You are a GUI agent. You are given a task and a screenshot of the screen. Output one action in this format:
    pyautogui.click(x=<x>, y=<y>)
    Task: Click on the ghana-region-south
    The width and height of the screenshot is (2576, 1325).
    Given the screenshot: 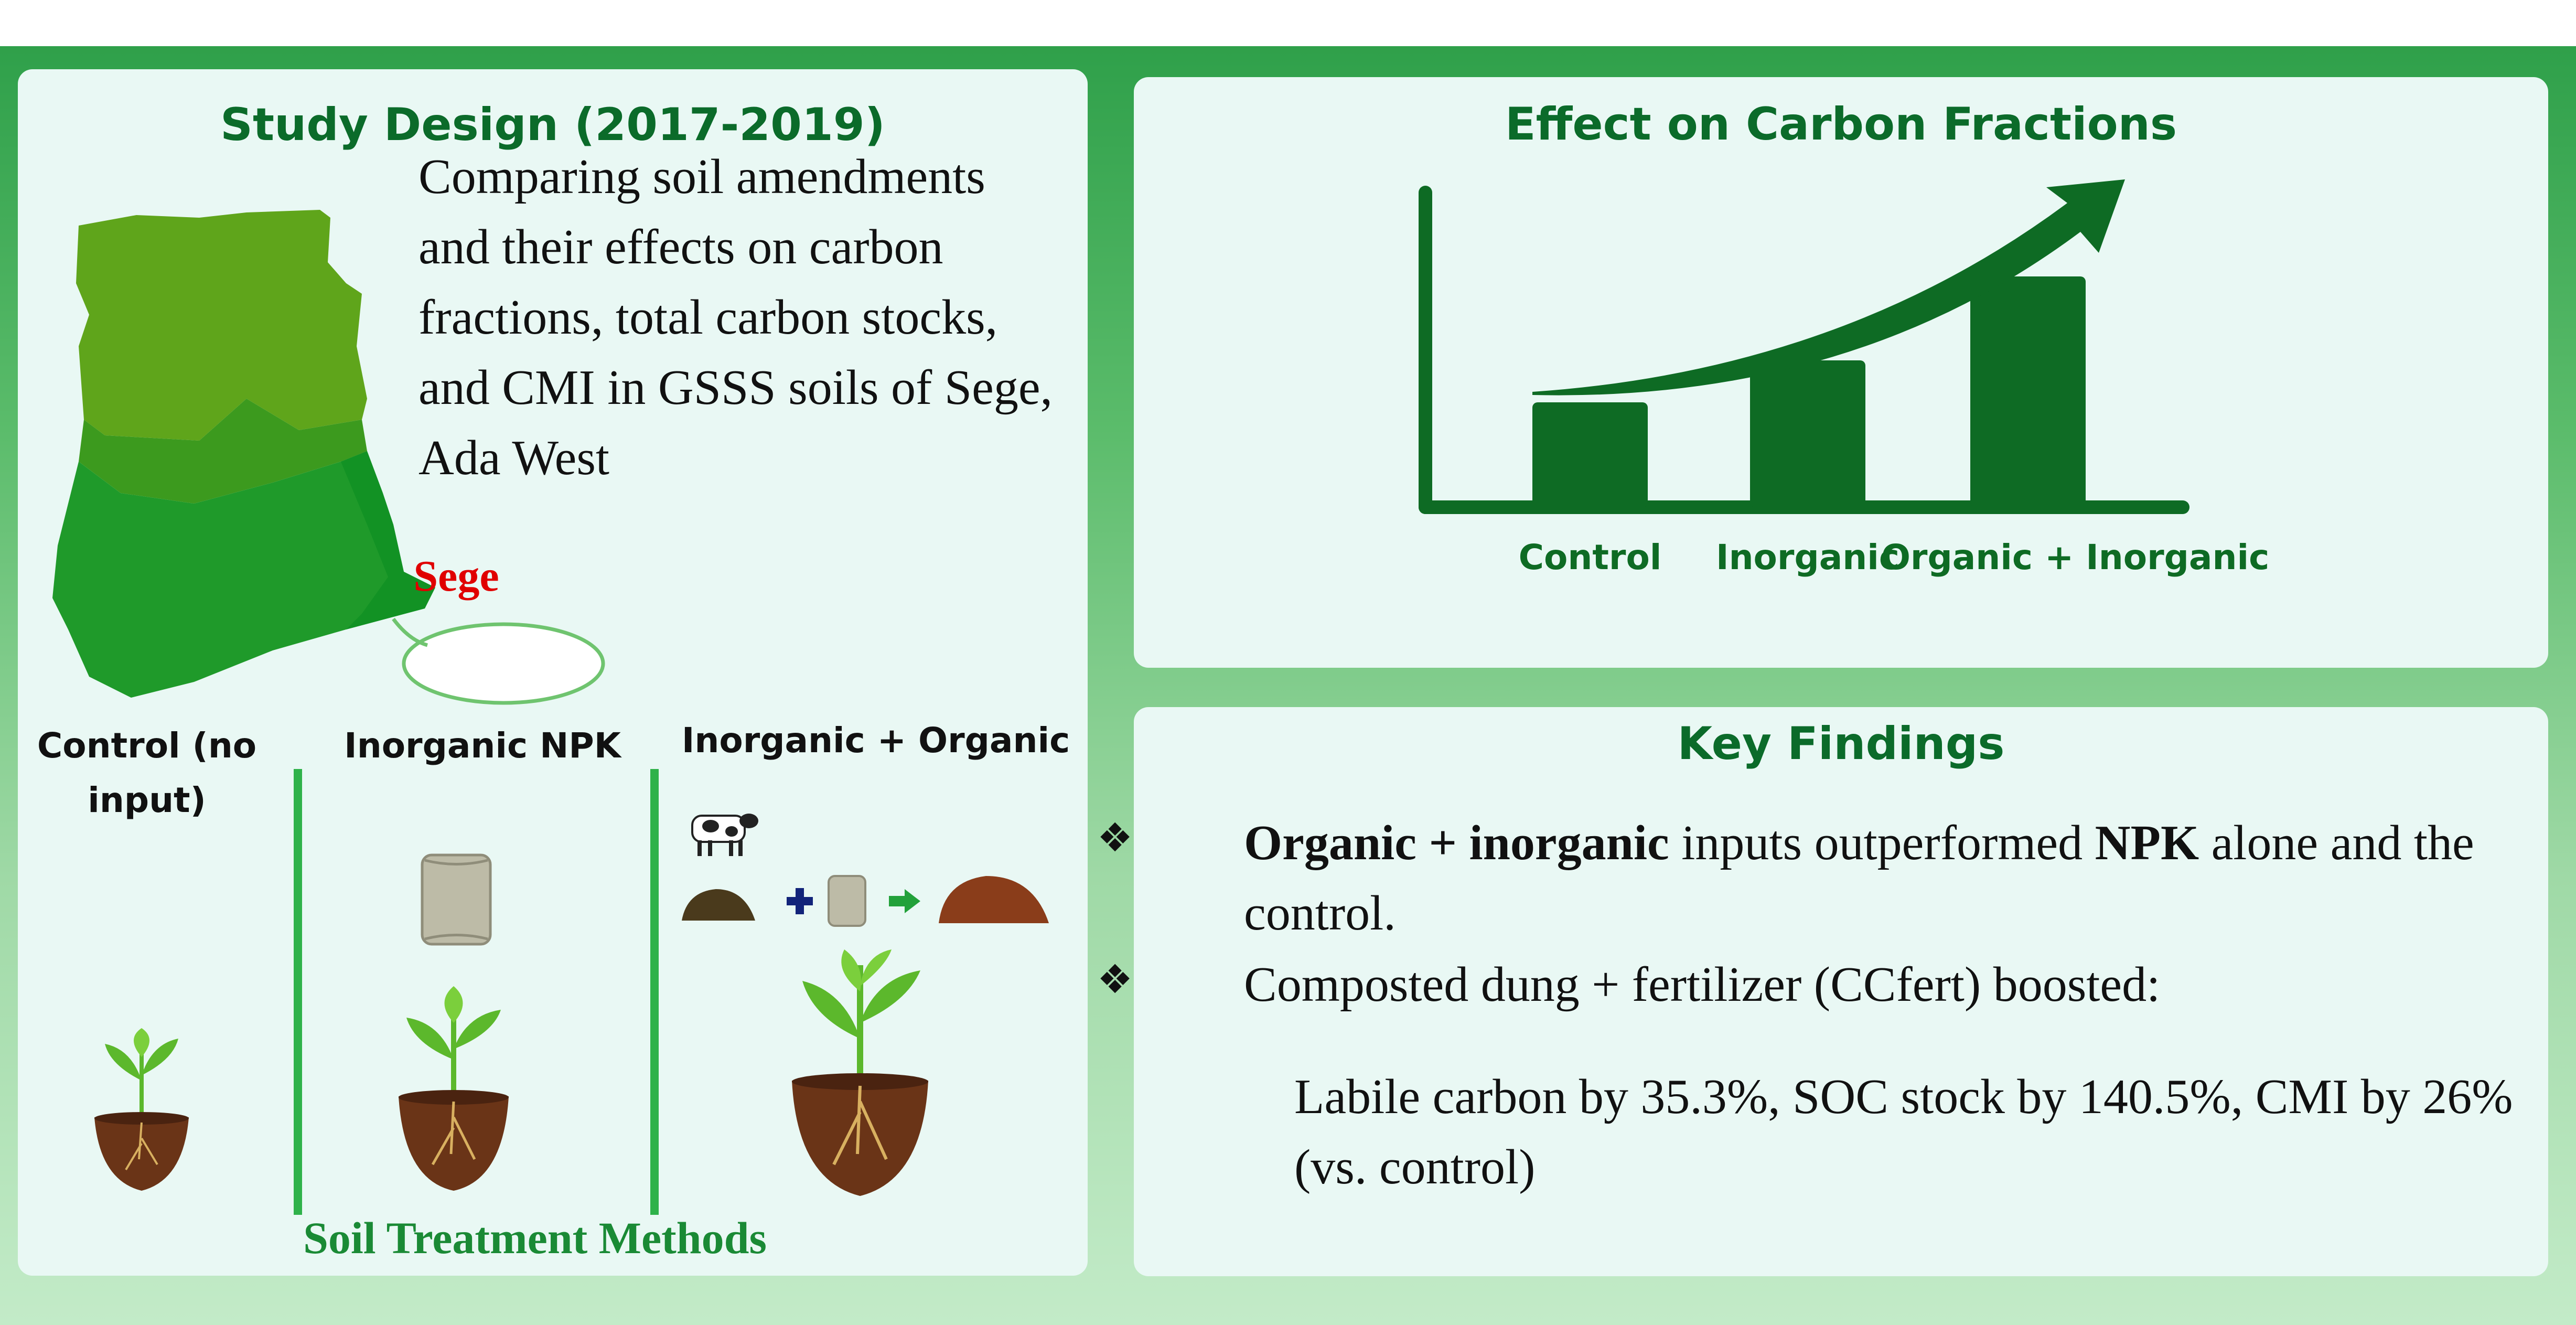 What is the action you would take?
    pyautogui.click(x=243, y=575)
    